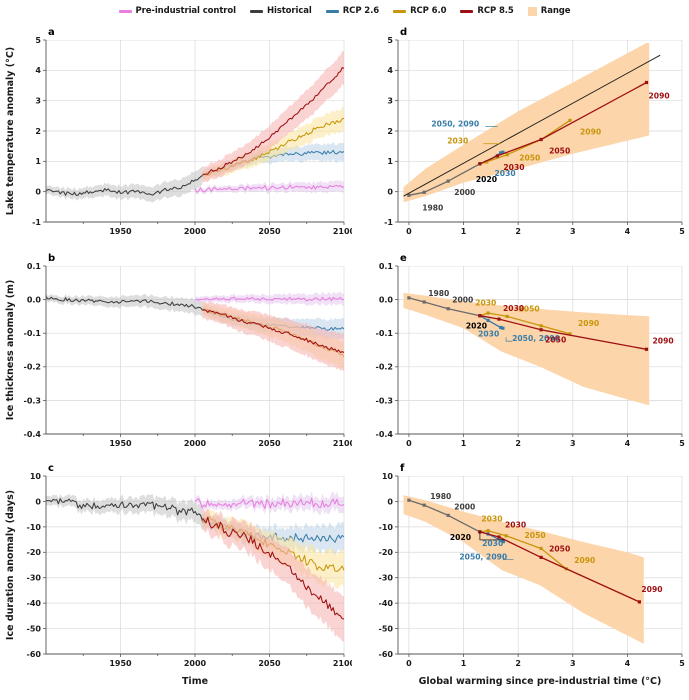 The image size is (689, 700). What do you see at coordinates (487, 11) in the screenshot?
I see `legend-item-rcp-8-5: RCP 8.5` at bounding box center [487, 11].